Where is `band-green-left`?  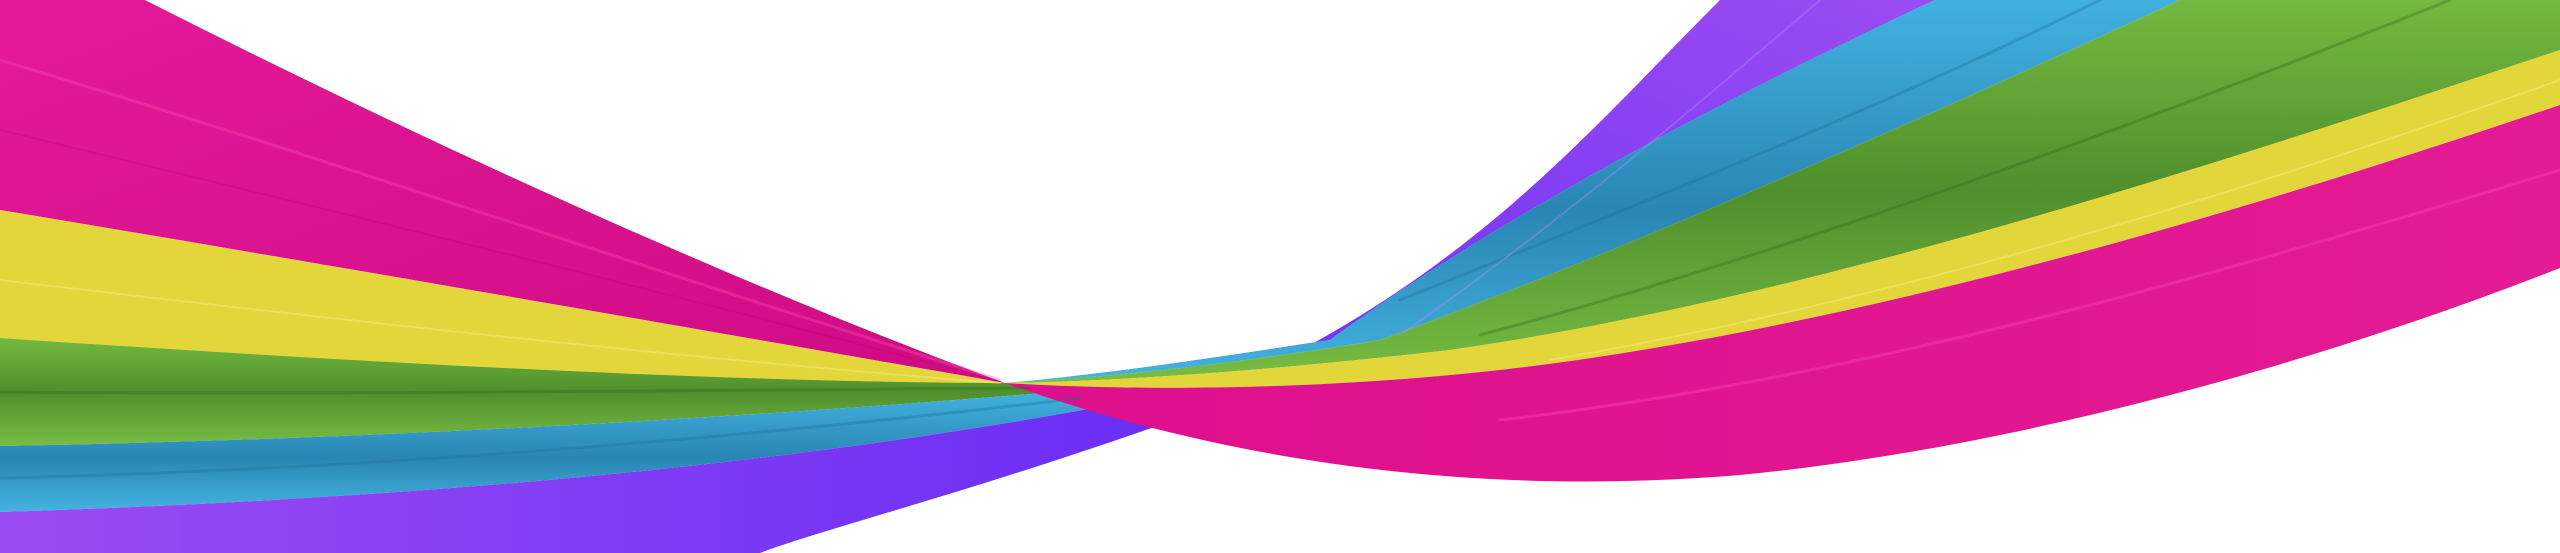 band-green-left is located at coordinates (527, 392).